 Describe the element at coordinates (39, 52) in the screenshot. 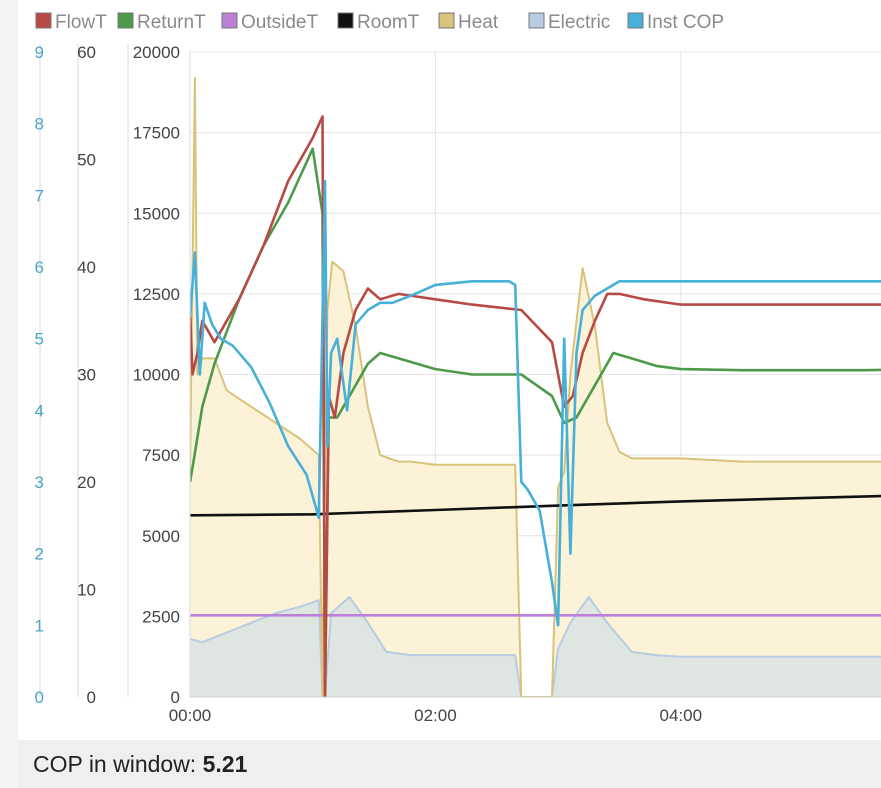

I see `cop-tick-label: 9` at that location.